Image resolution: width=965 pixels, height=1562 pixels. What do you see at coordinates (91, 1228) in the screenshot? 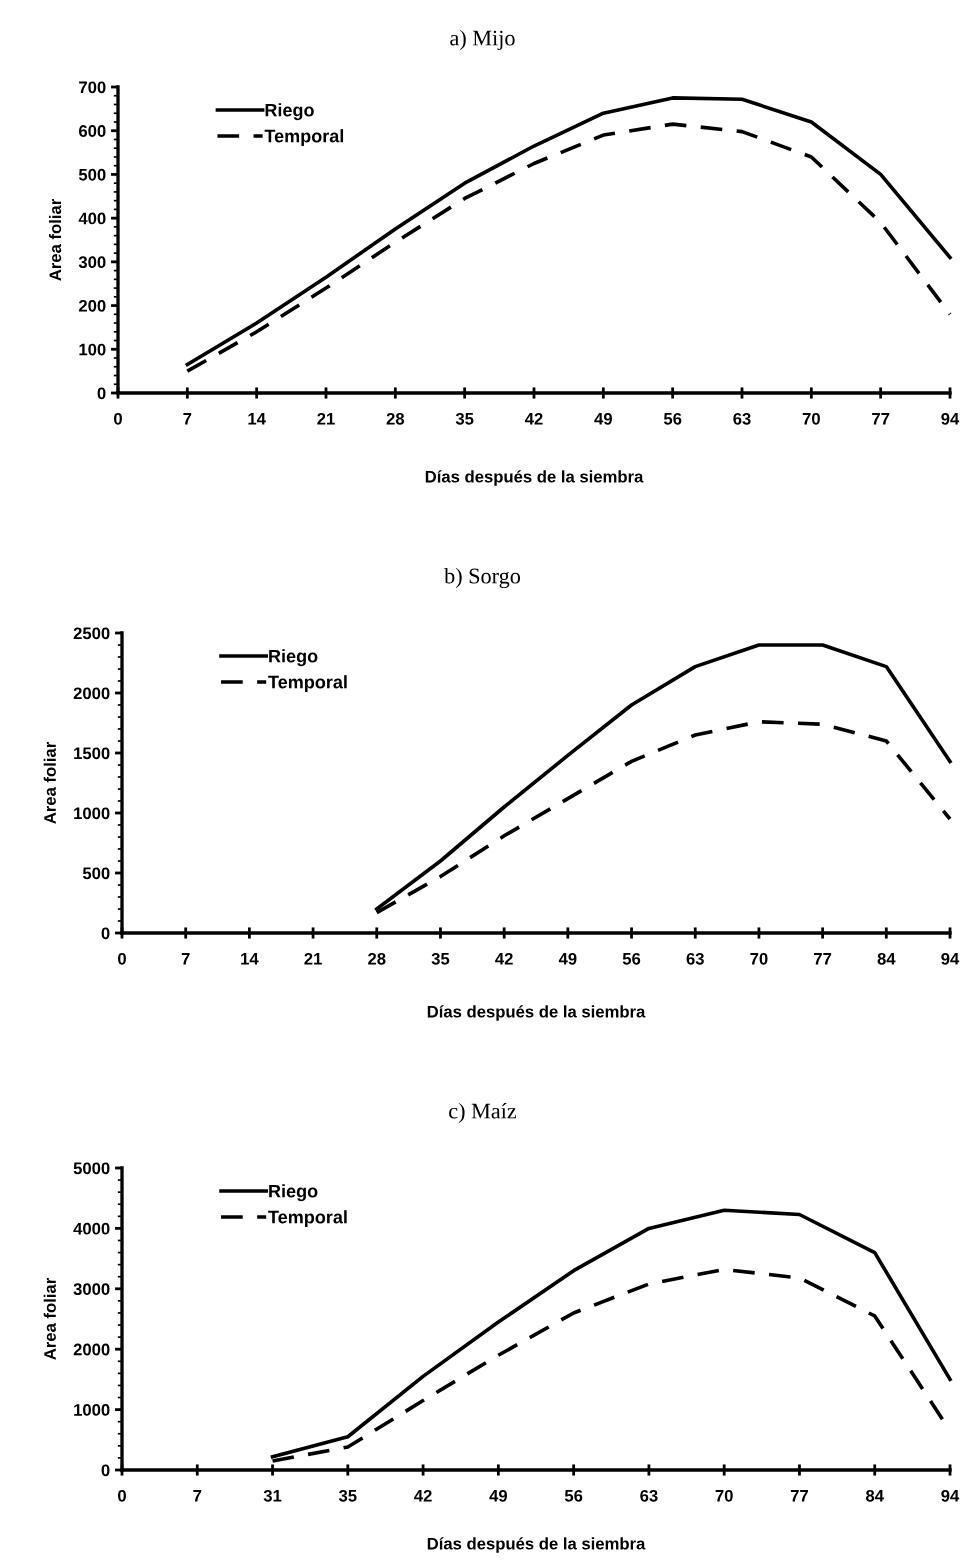
I see `y-tick-label: 4000` at bounding box center [91, 1228].